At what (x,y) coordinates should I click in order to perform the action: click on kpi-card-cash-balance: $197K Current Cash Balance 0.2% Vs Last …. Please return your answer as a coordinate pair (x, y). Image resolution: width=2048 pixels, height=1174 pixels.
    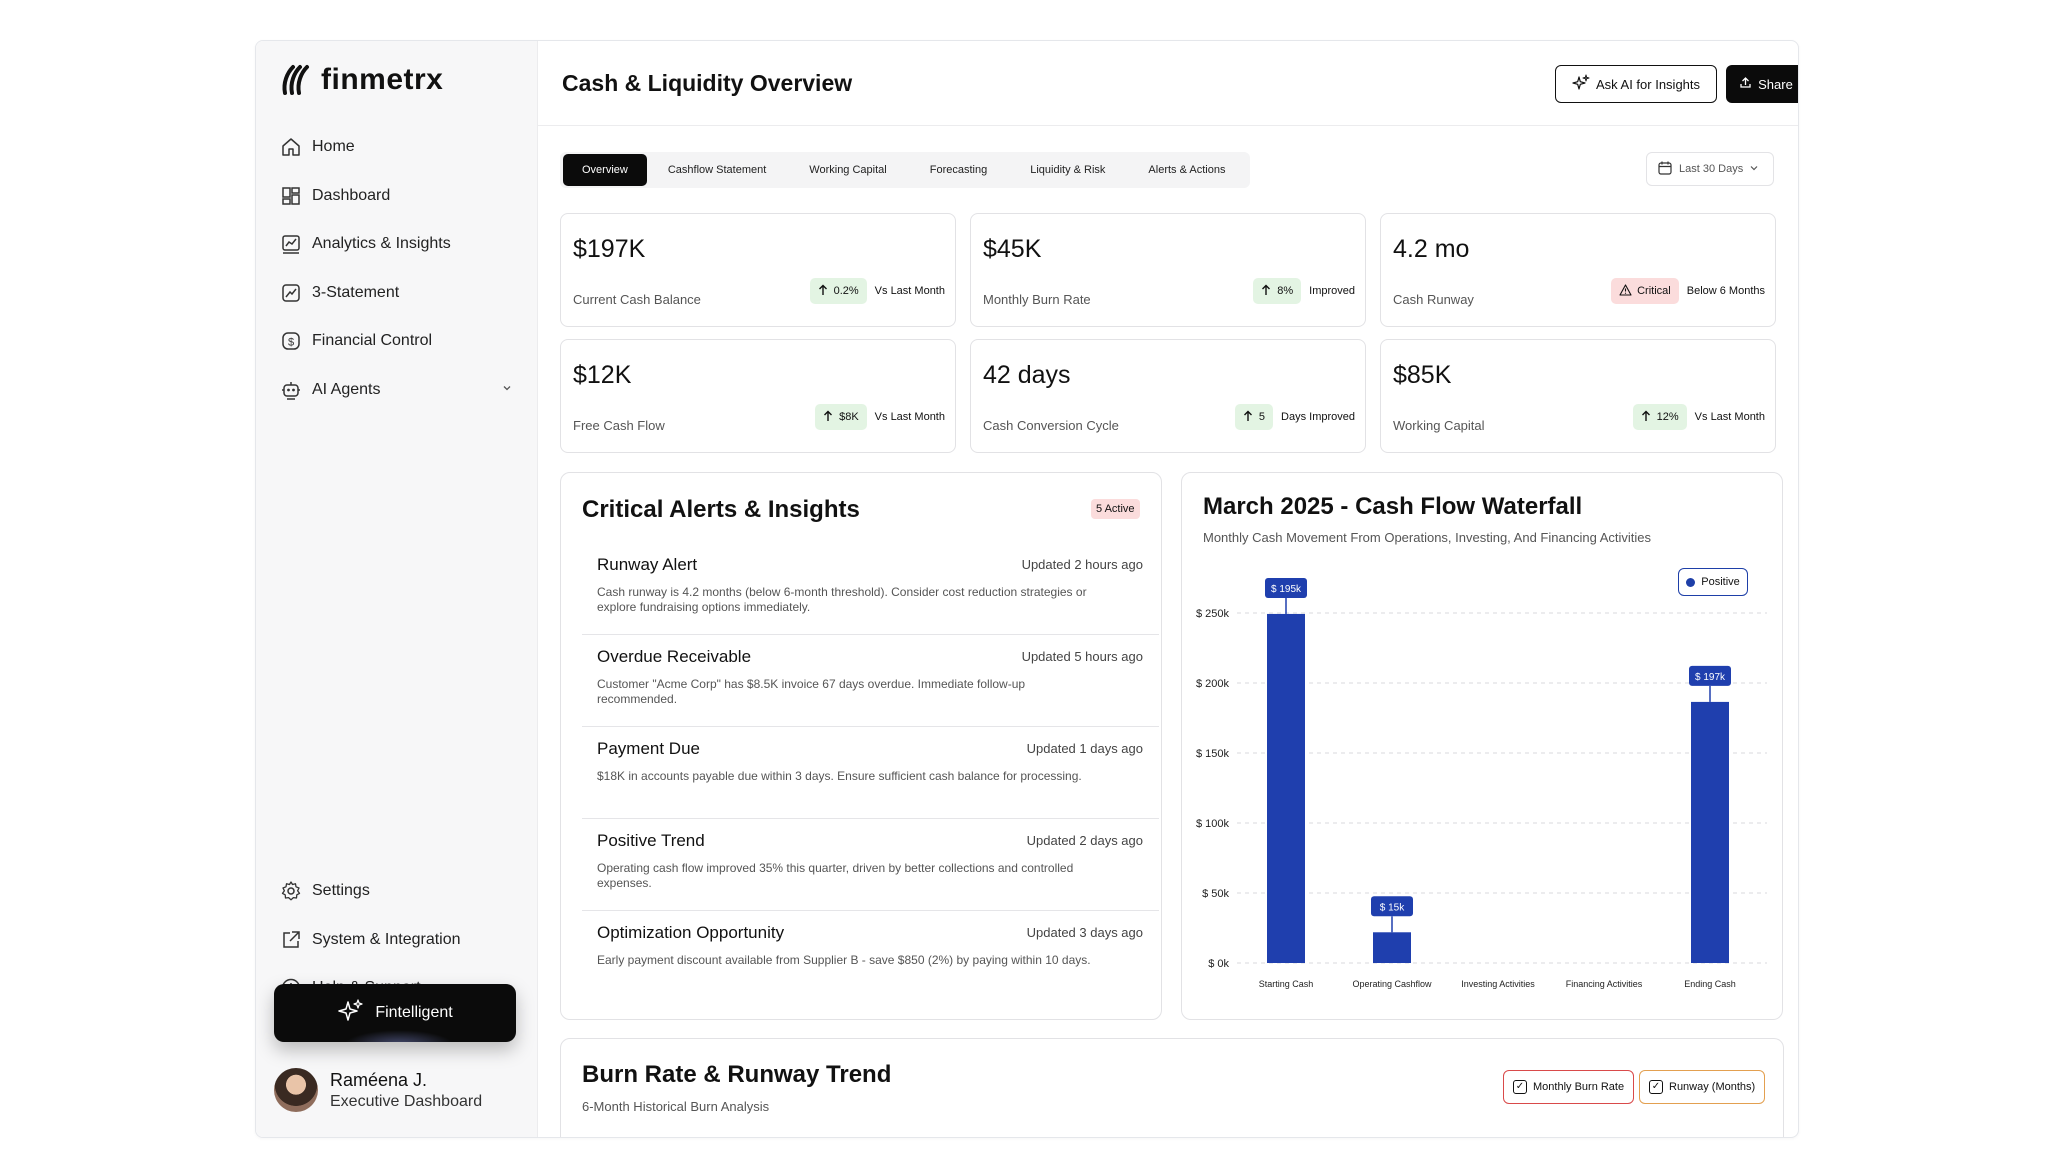
    Looking at the image, I should click on (758, 270).